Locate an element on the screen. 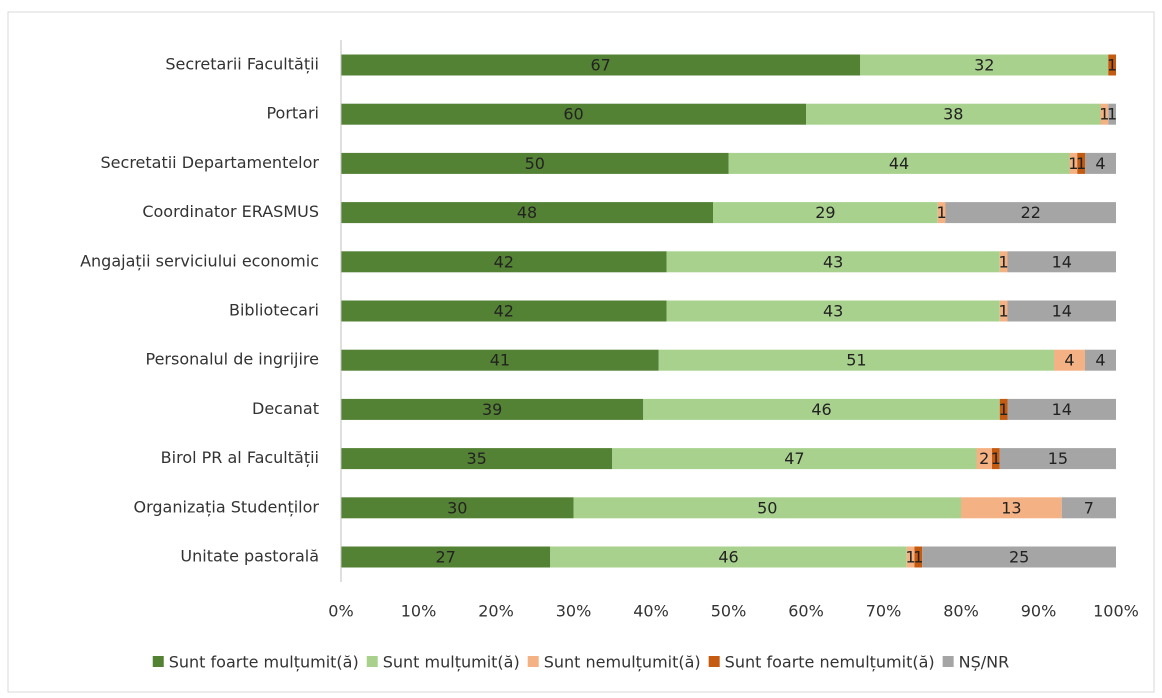 The image size is (1162, 698). legend-label: Sunt foarte nemulțumit(ă) is located at coordinates (830, 662).